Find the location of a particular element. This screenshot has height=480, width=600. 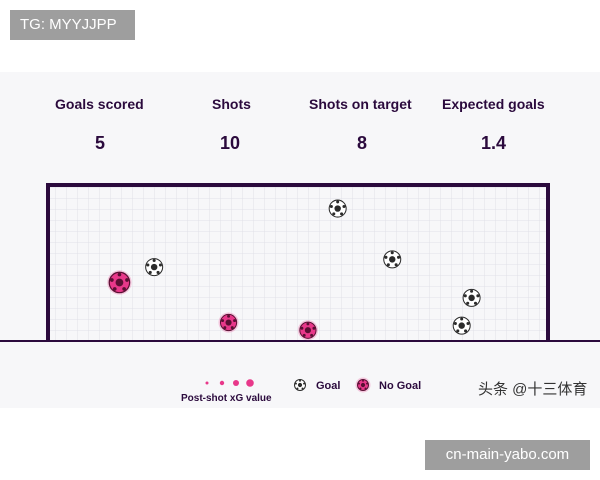

stat-label-xg: Expected goals is located at coordinates (493, 104).